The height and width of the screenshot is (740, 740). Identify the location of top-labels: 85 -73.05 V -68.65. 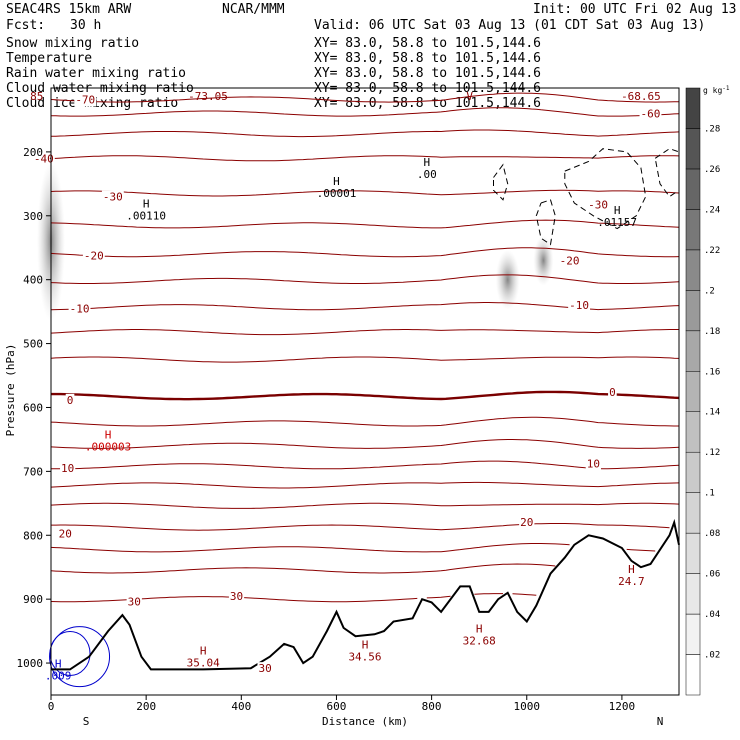
(345, 96).